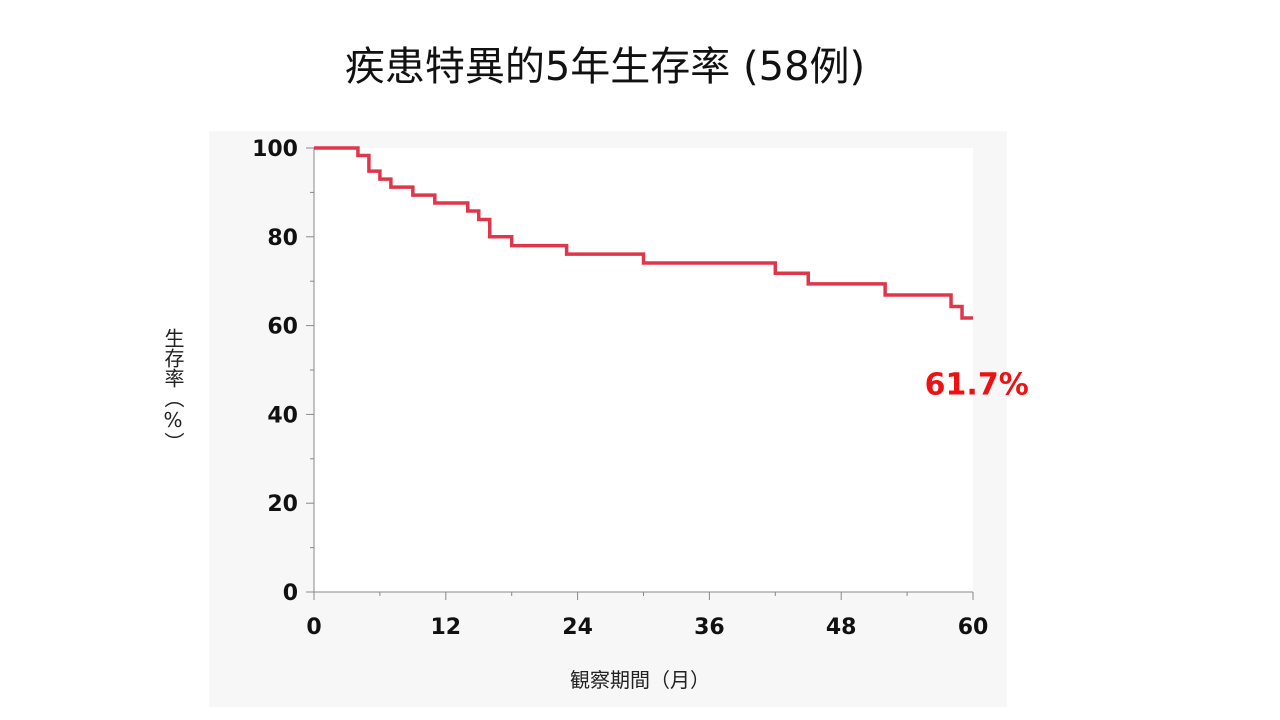 The image size is (1280, 720). What do you see at coordinates (605, 67) in the screenshot?
I see `page-title: 疾患特異的5年生存率 (58例)` at bounding box center [605, 67].